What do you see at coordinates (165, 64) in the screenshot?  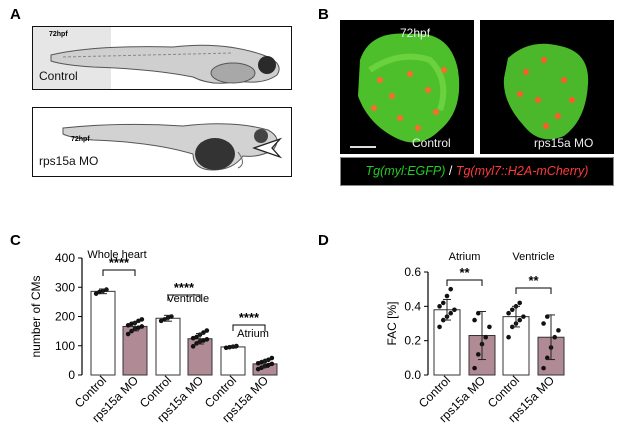 I see `control-larva-drawing` at bounding box center [165, 64].